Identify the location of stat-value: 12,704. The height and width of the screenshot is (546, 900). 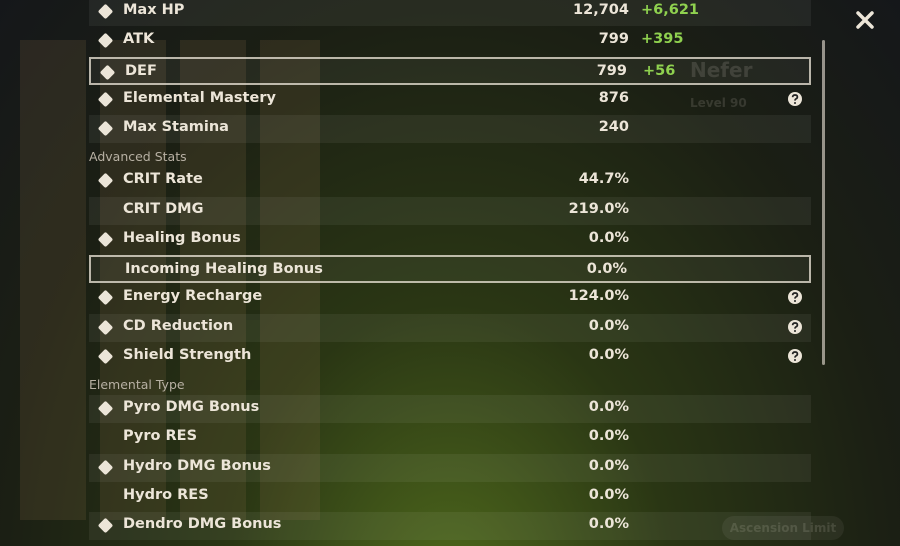
(601, 10).